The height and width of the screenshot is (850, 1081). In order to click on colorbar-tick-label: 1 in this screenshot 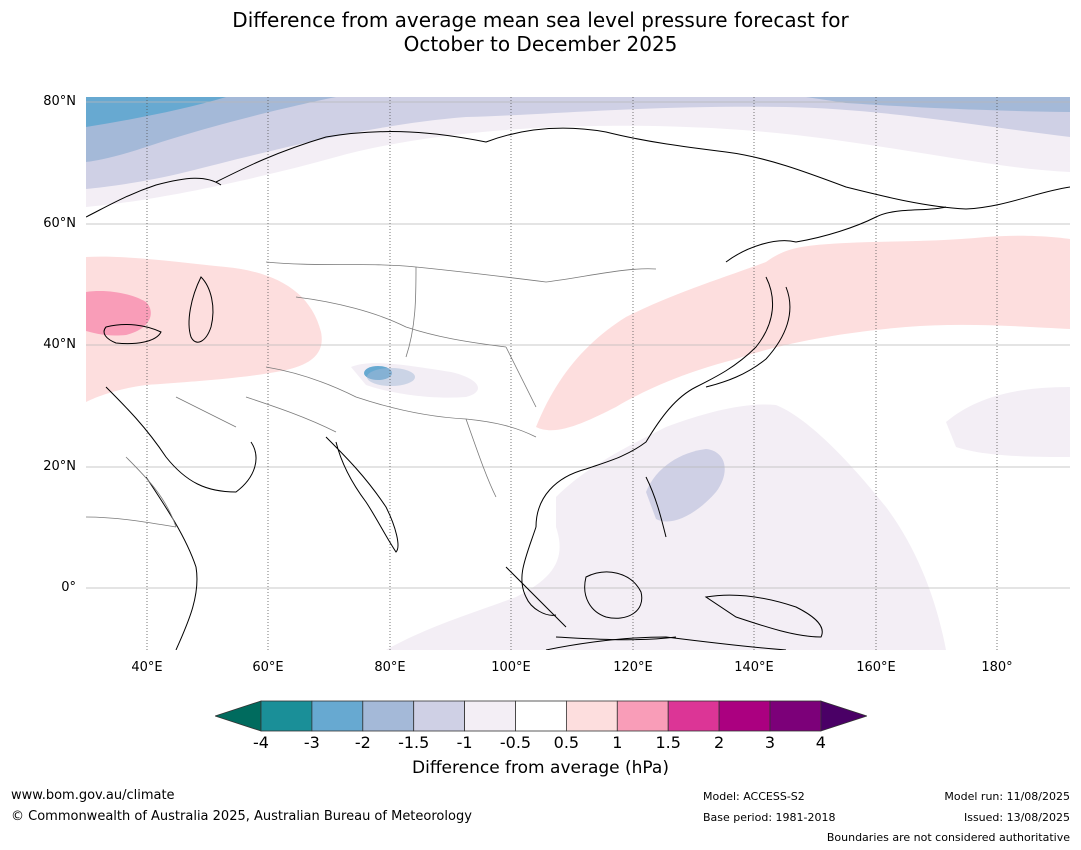, I will do `click(617, 742)`.